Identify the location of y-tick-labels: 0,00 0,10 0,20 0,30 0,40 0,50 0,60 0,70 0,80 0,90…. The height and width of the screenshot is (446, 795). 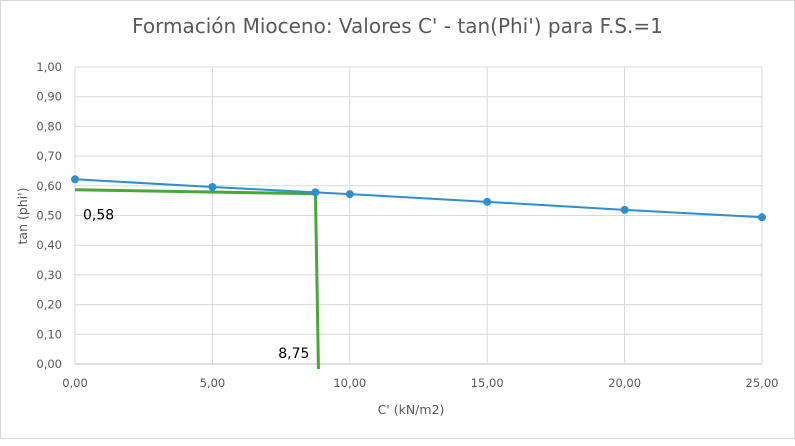
(49, 215).